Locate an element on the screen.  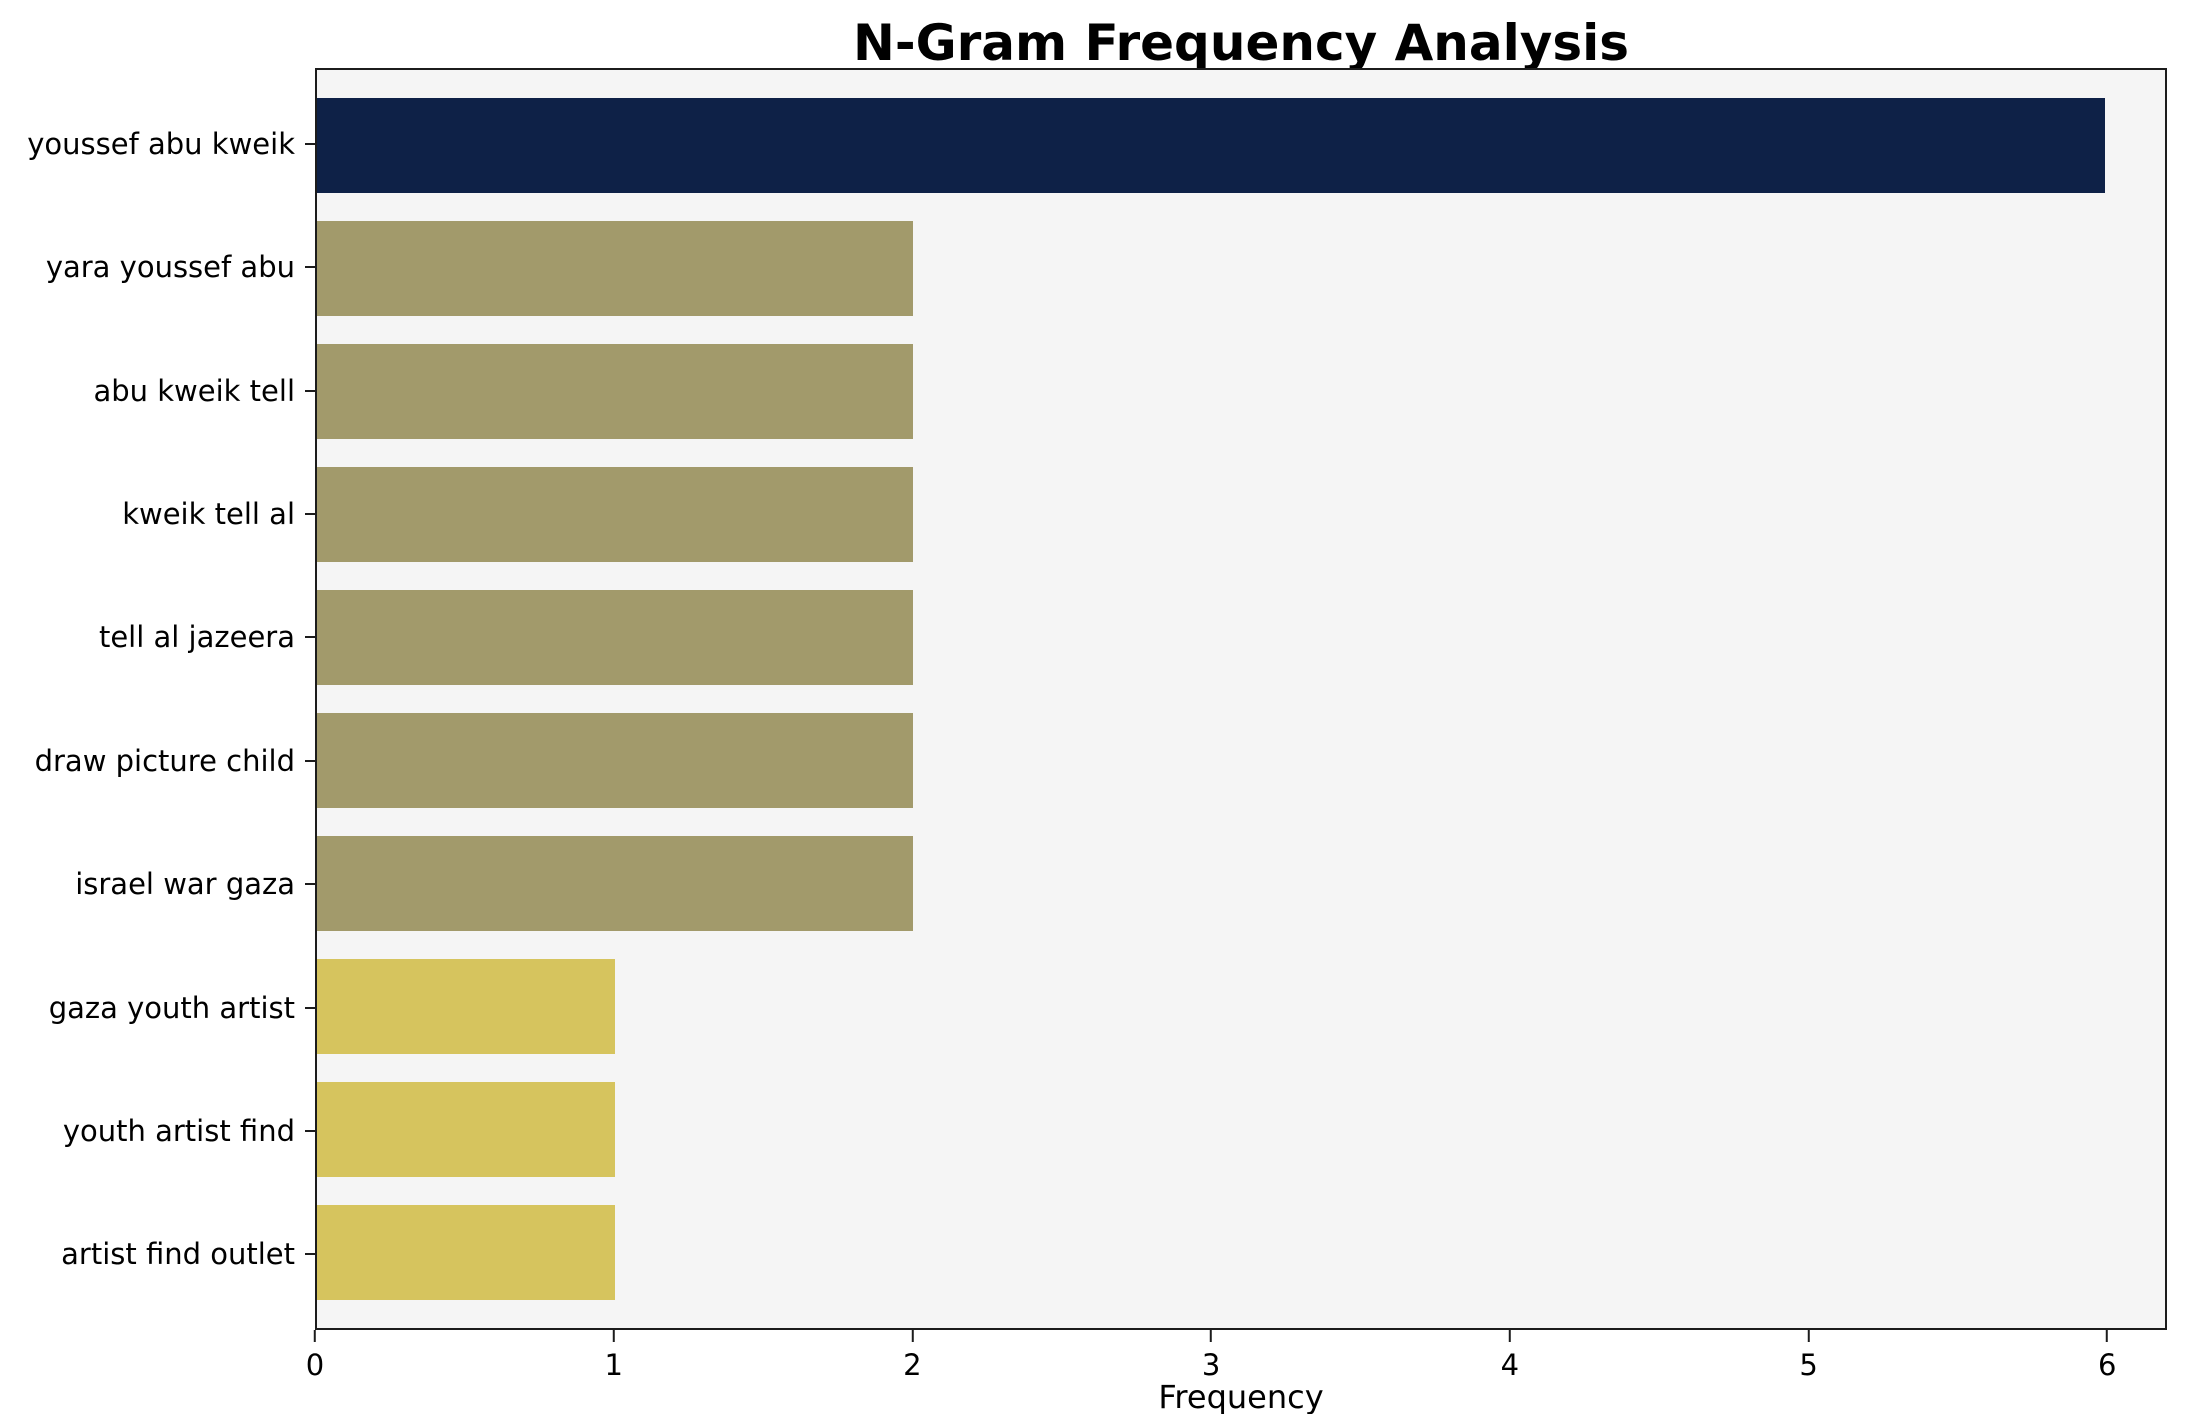
y-axis-row: yara youssef abu is located at coordinates (157, 266).